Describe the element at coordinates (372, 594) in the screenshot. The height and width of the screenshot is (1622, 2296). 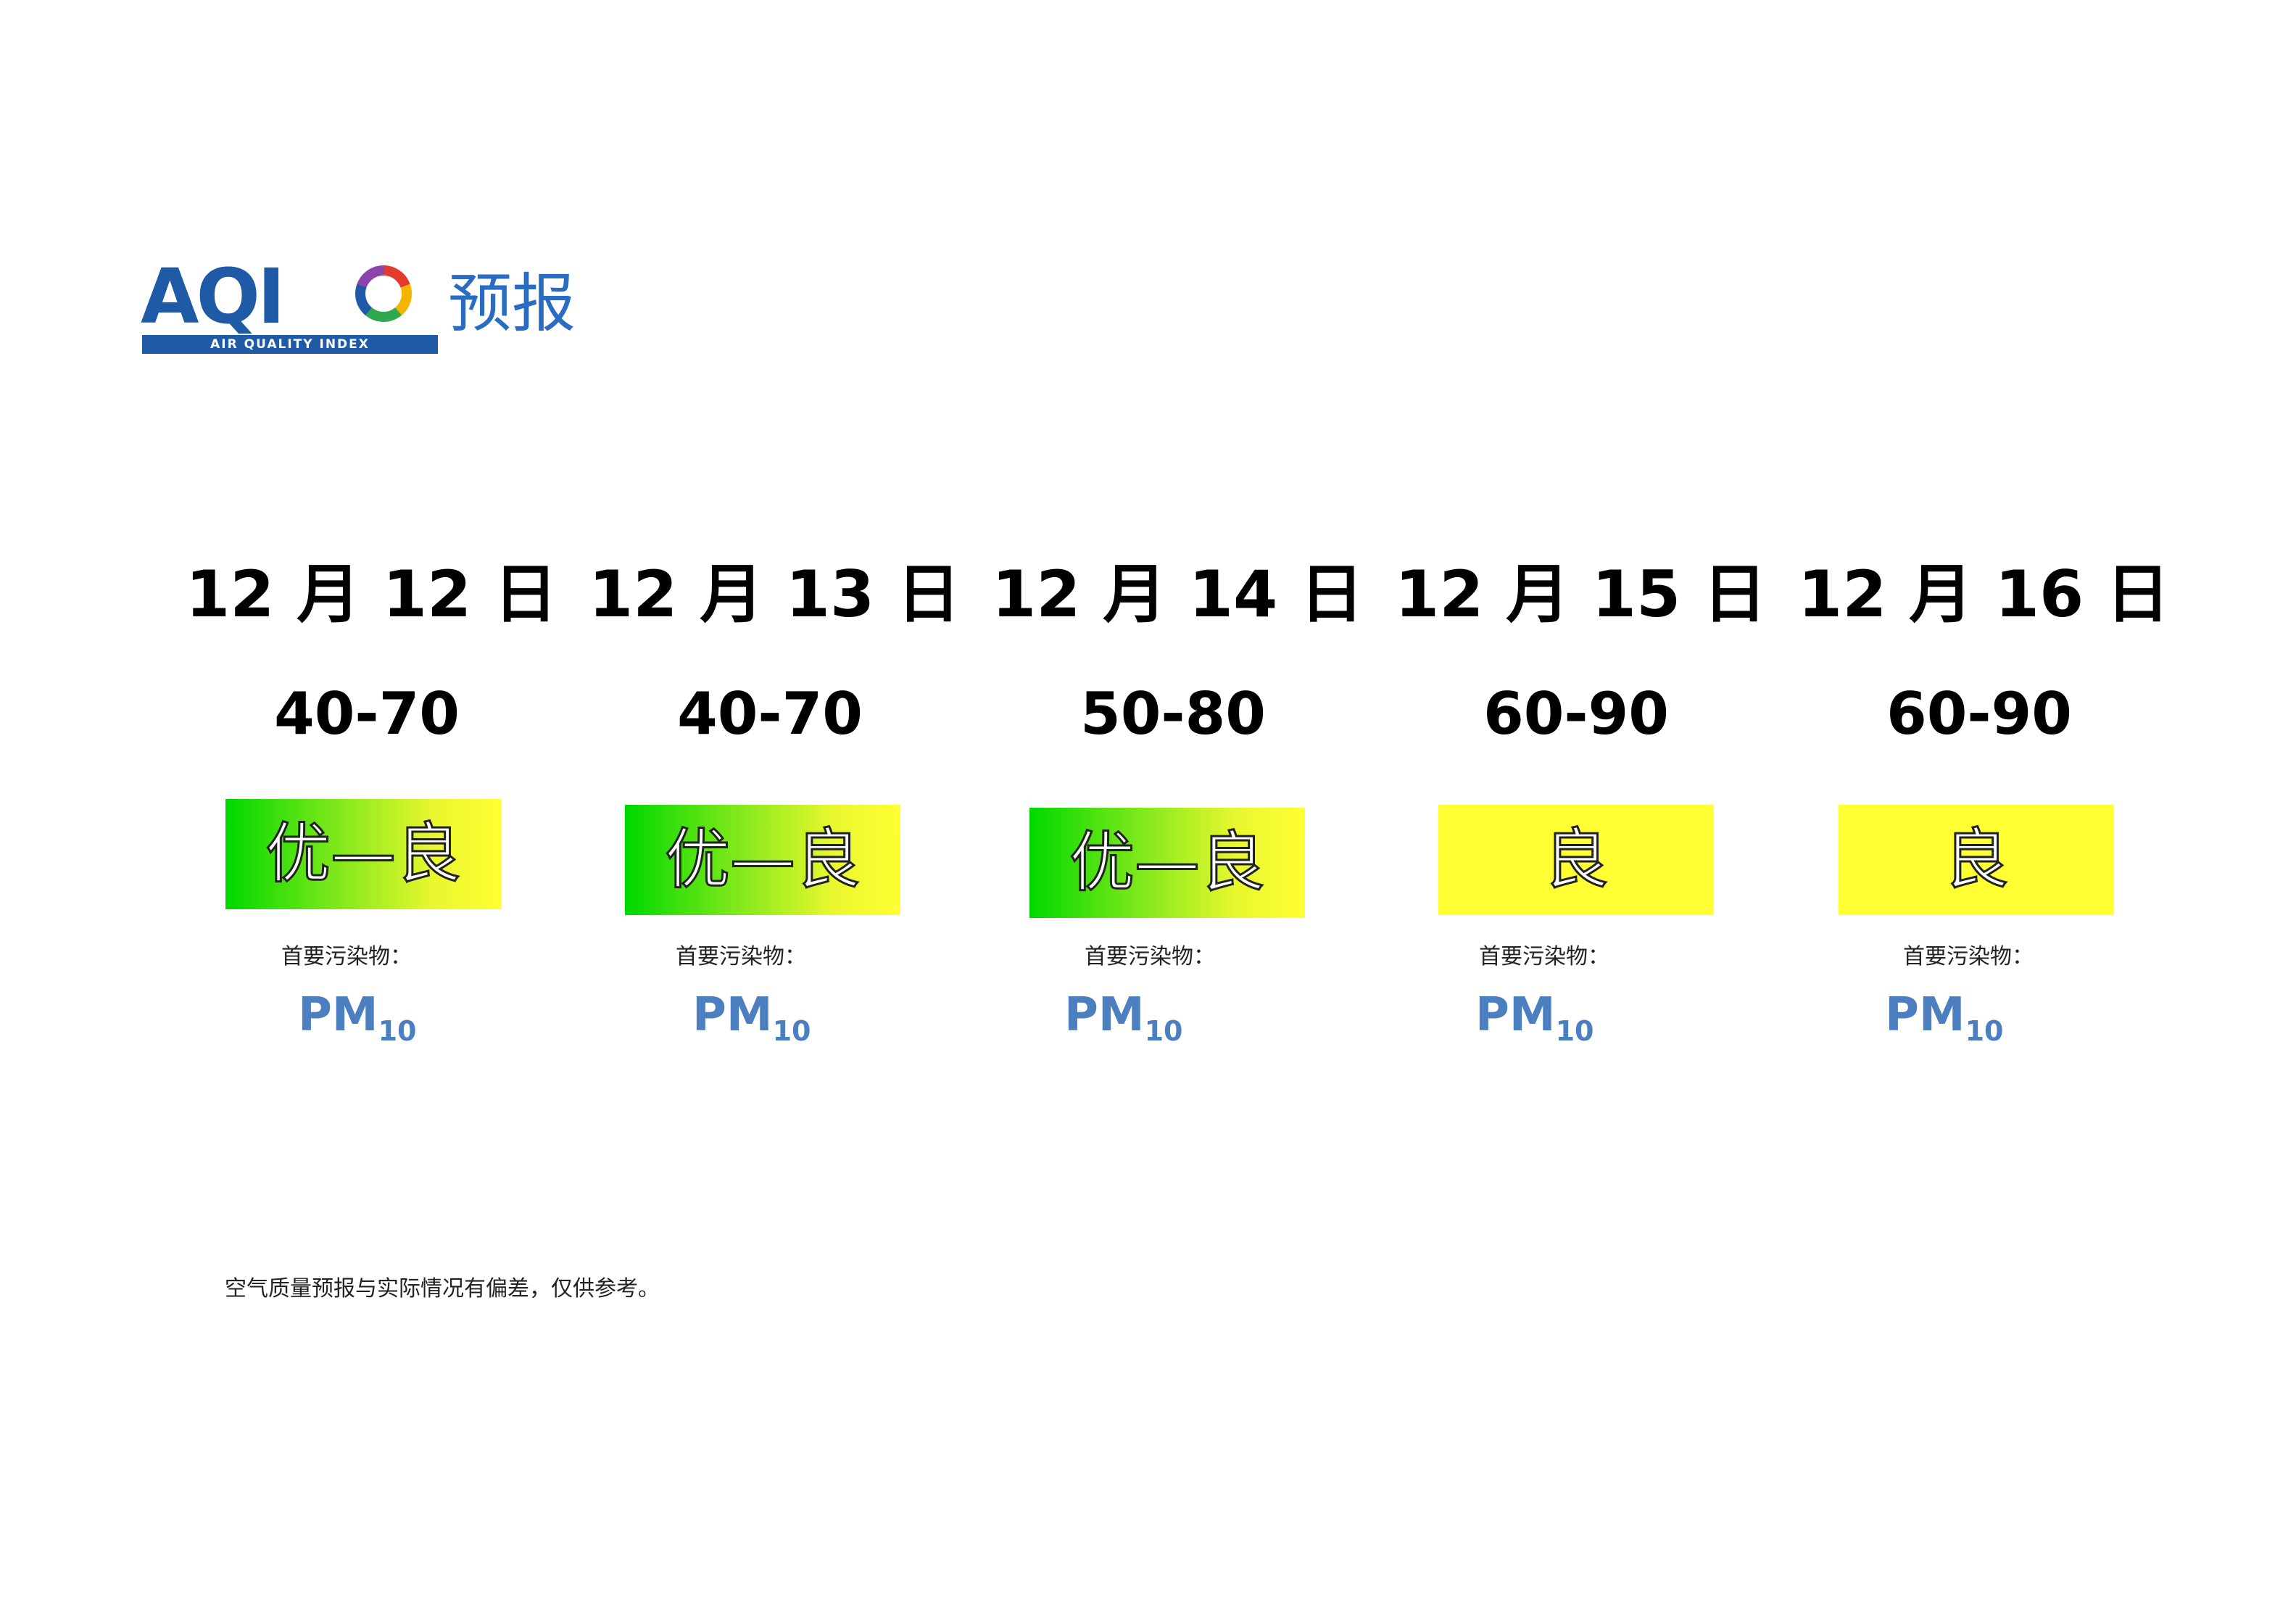
I see `forecast-date: 12 月 12 日` at that location.